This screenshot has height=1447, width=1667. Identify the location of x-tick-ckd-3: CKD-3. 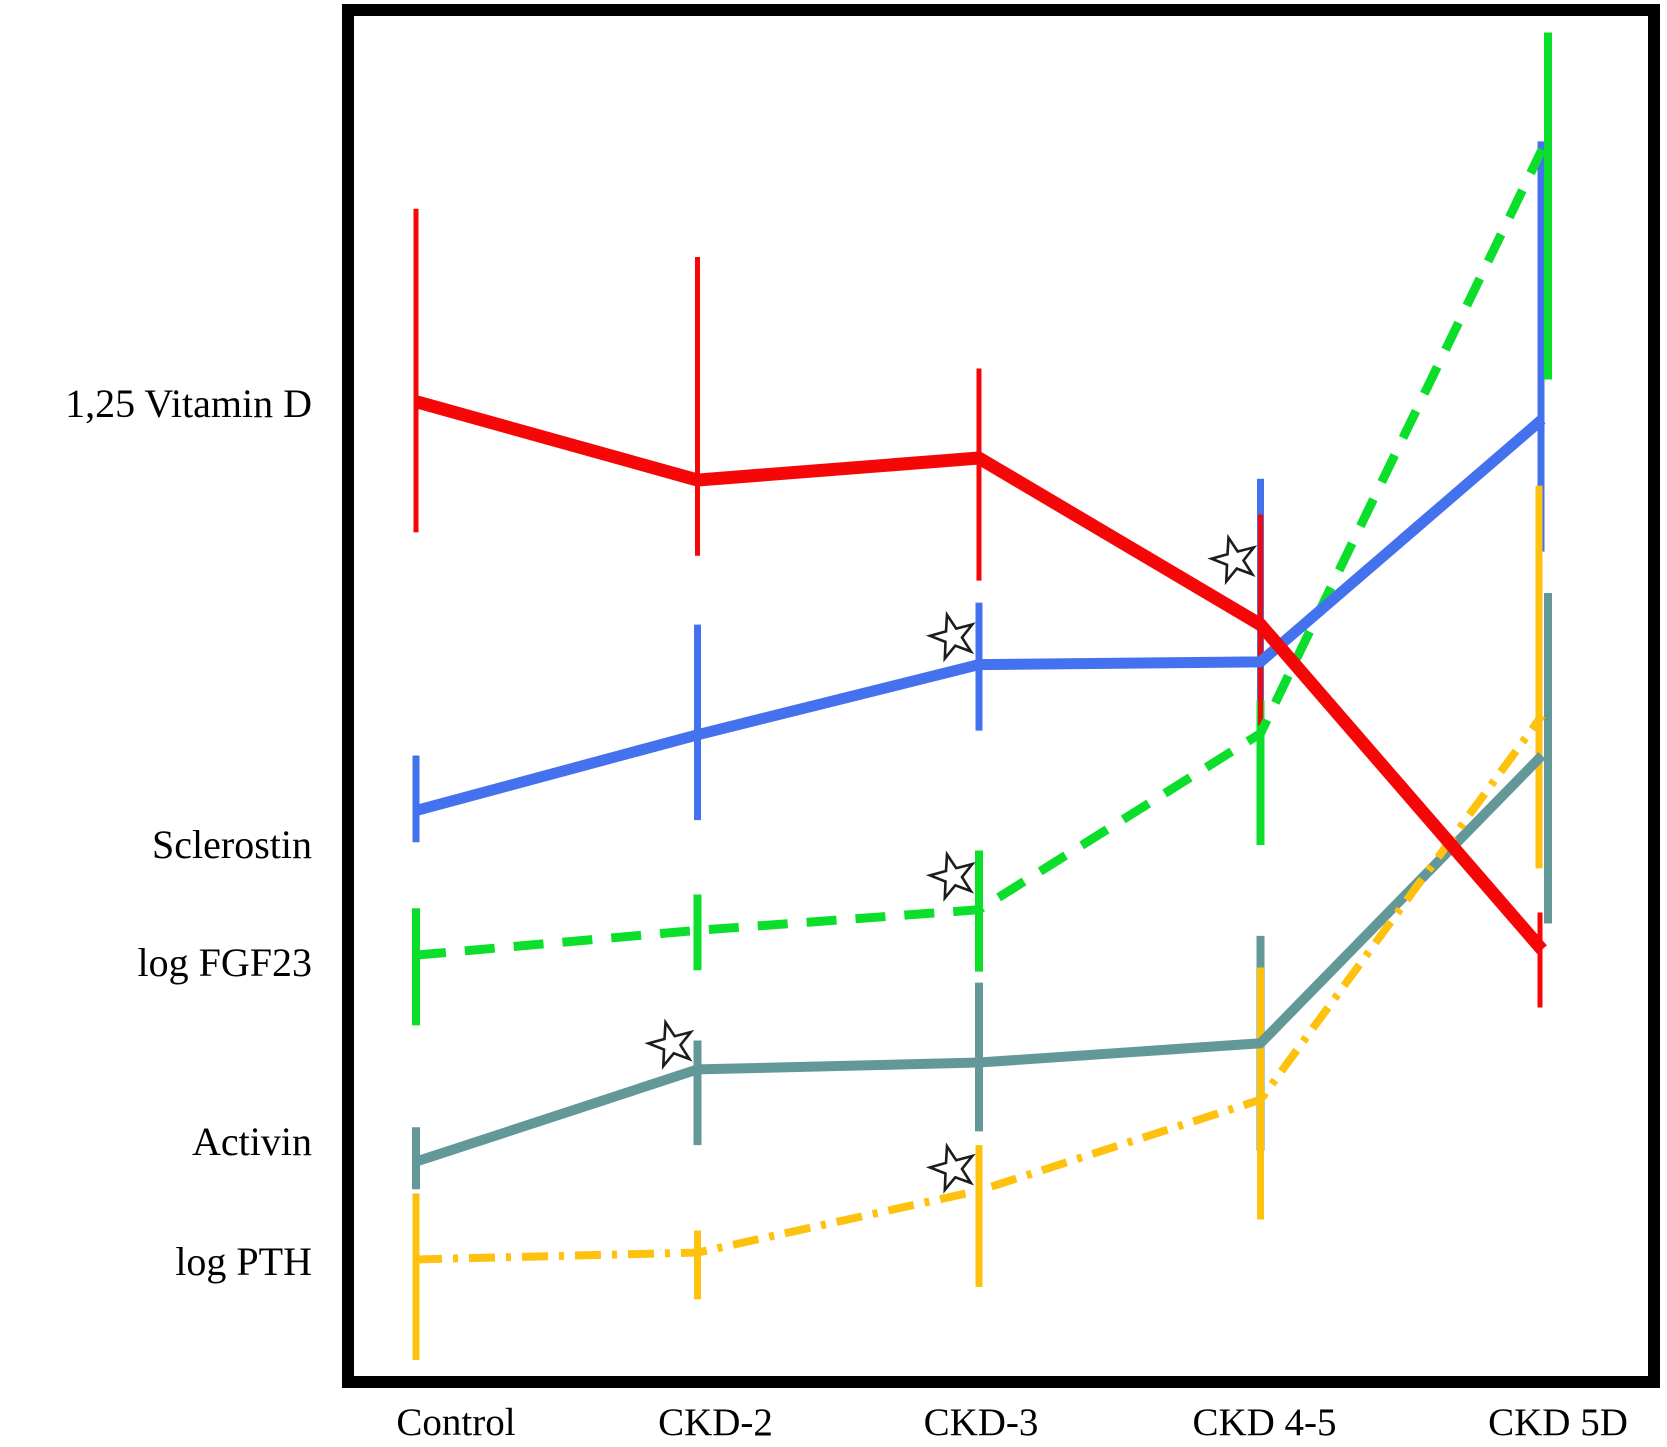
(981, 1422).